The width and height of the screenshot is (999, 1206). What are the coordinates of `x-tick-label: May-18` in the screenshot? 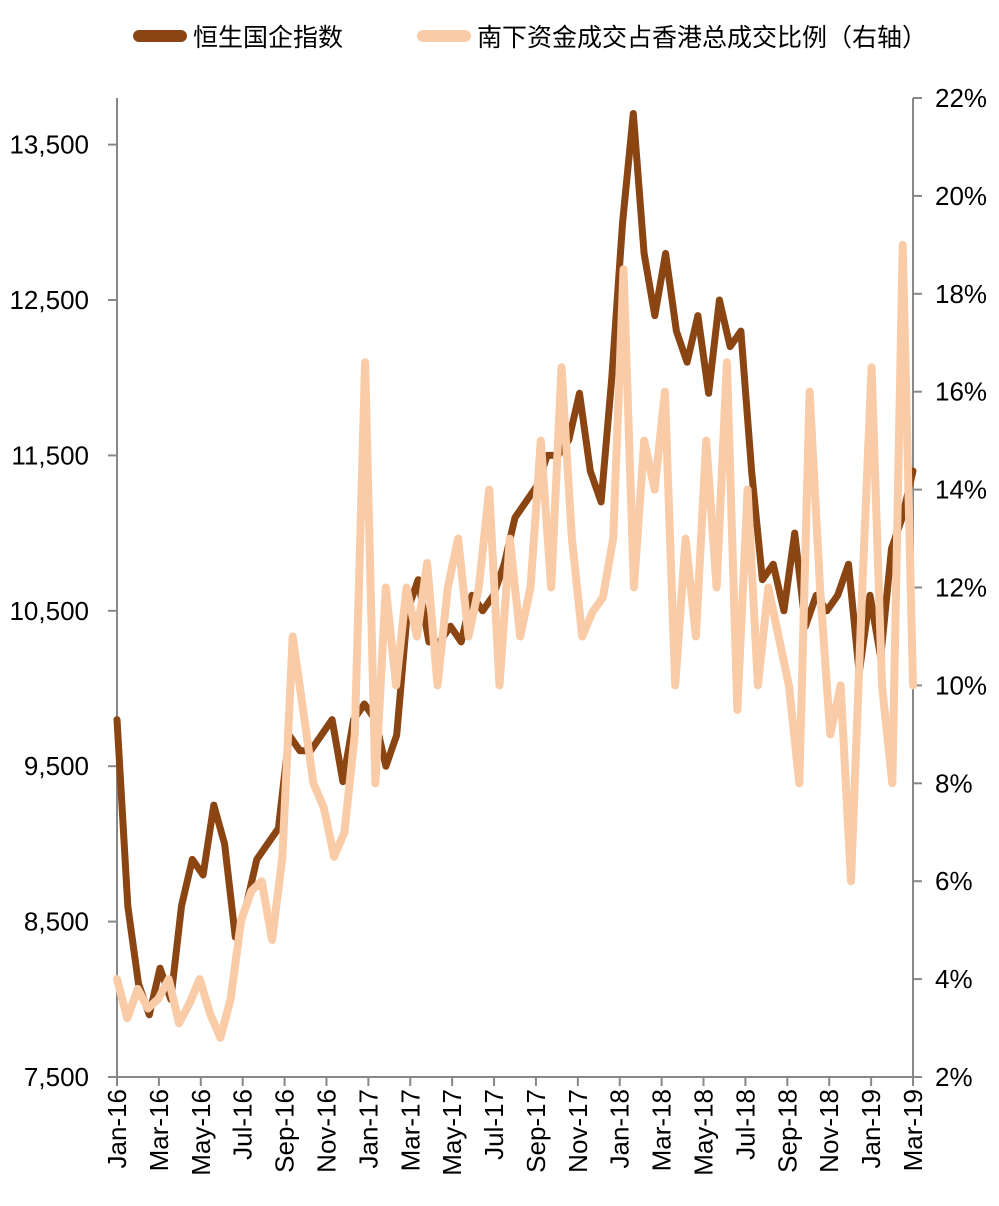 It's located at (704, 1132).